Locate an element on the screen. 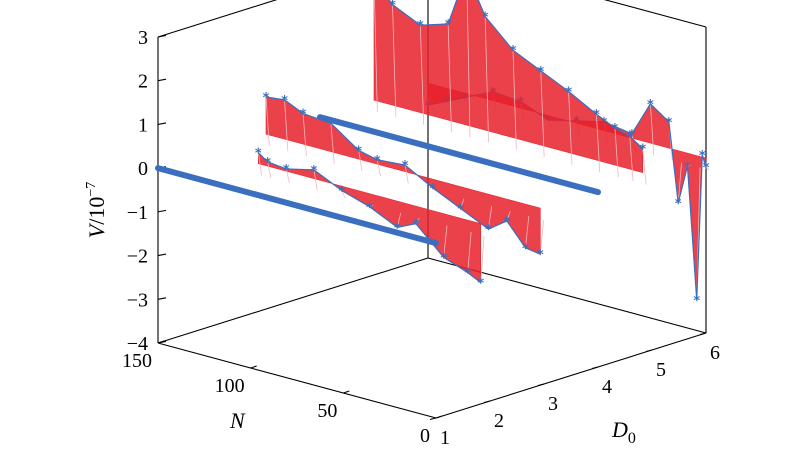  y-tick-label: 50 is located at coordinates (327, 411).